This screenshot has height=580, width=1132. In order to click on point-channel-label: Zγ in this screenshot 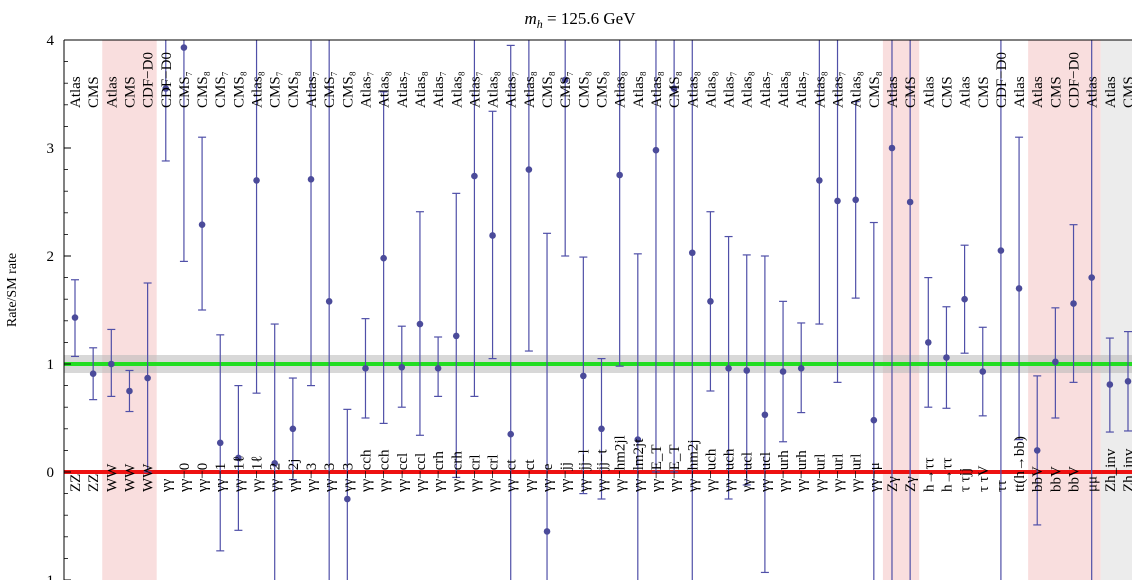, I will do `click(893, 484)`.